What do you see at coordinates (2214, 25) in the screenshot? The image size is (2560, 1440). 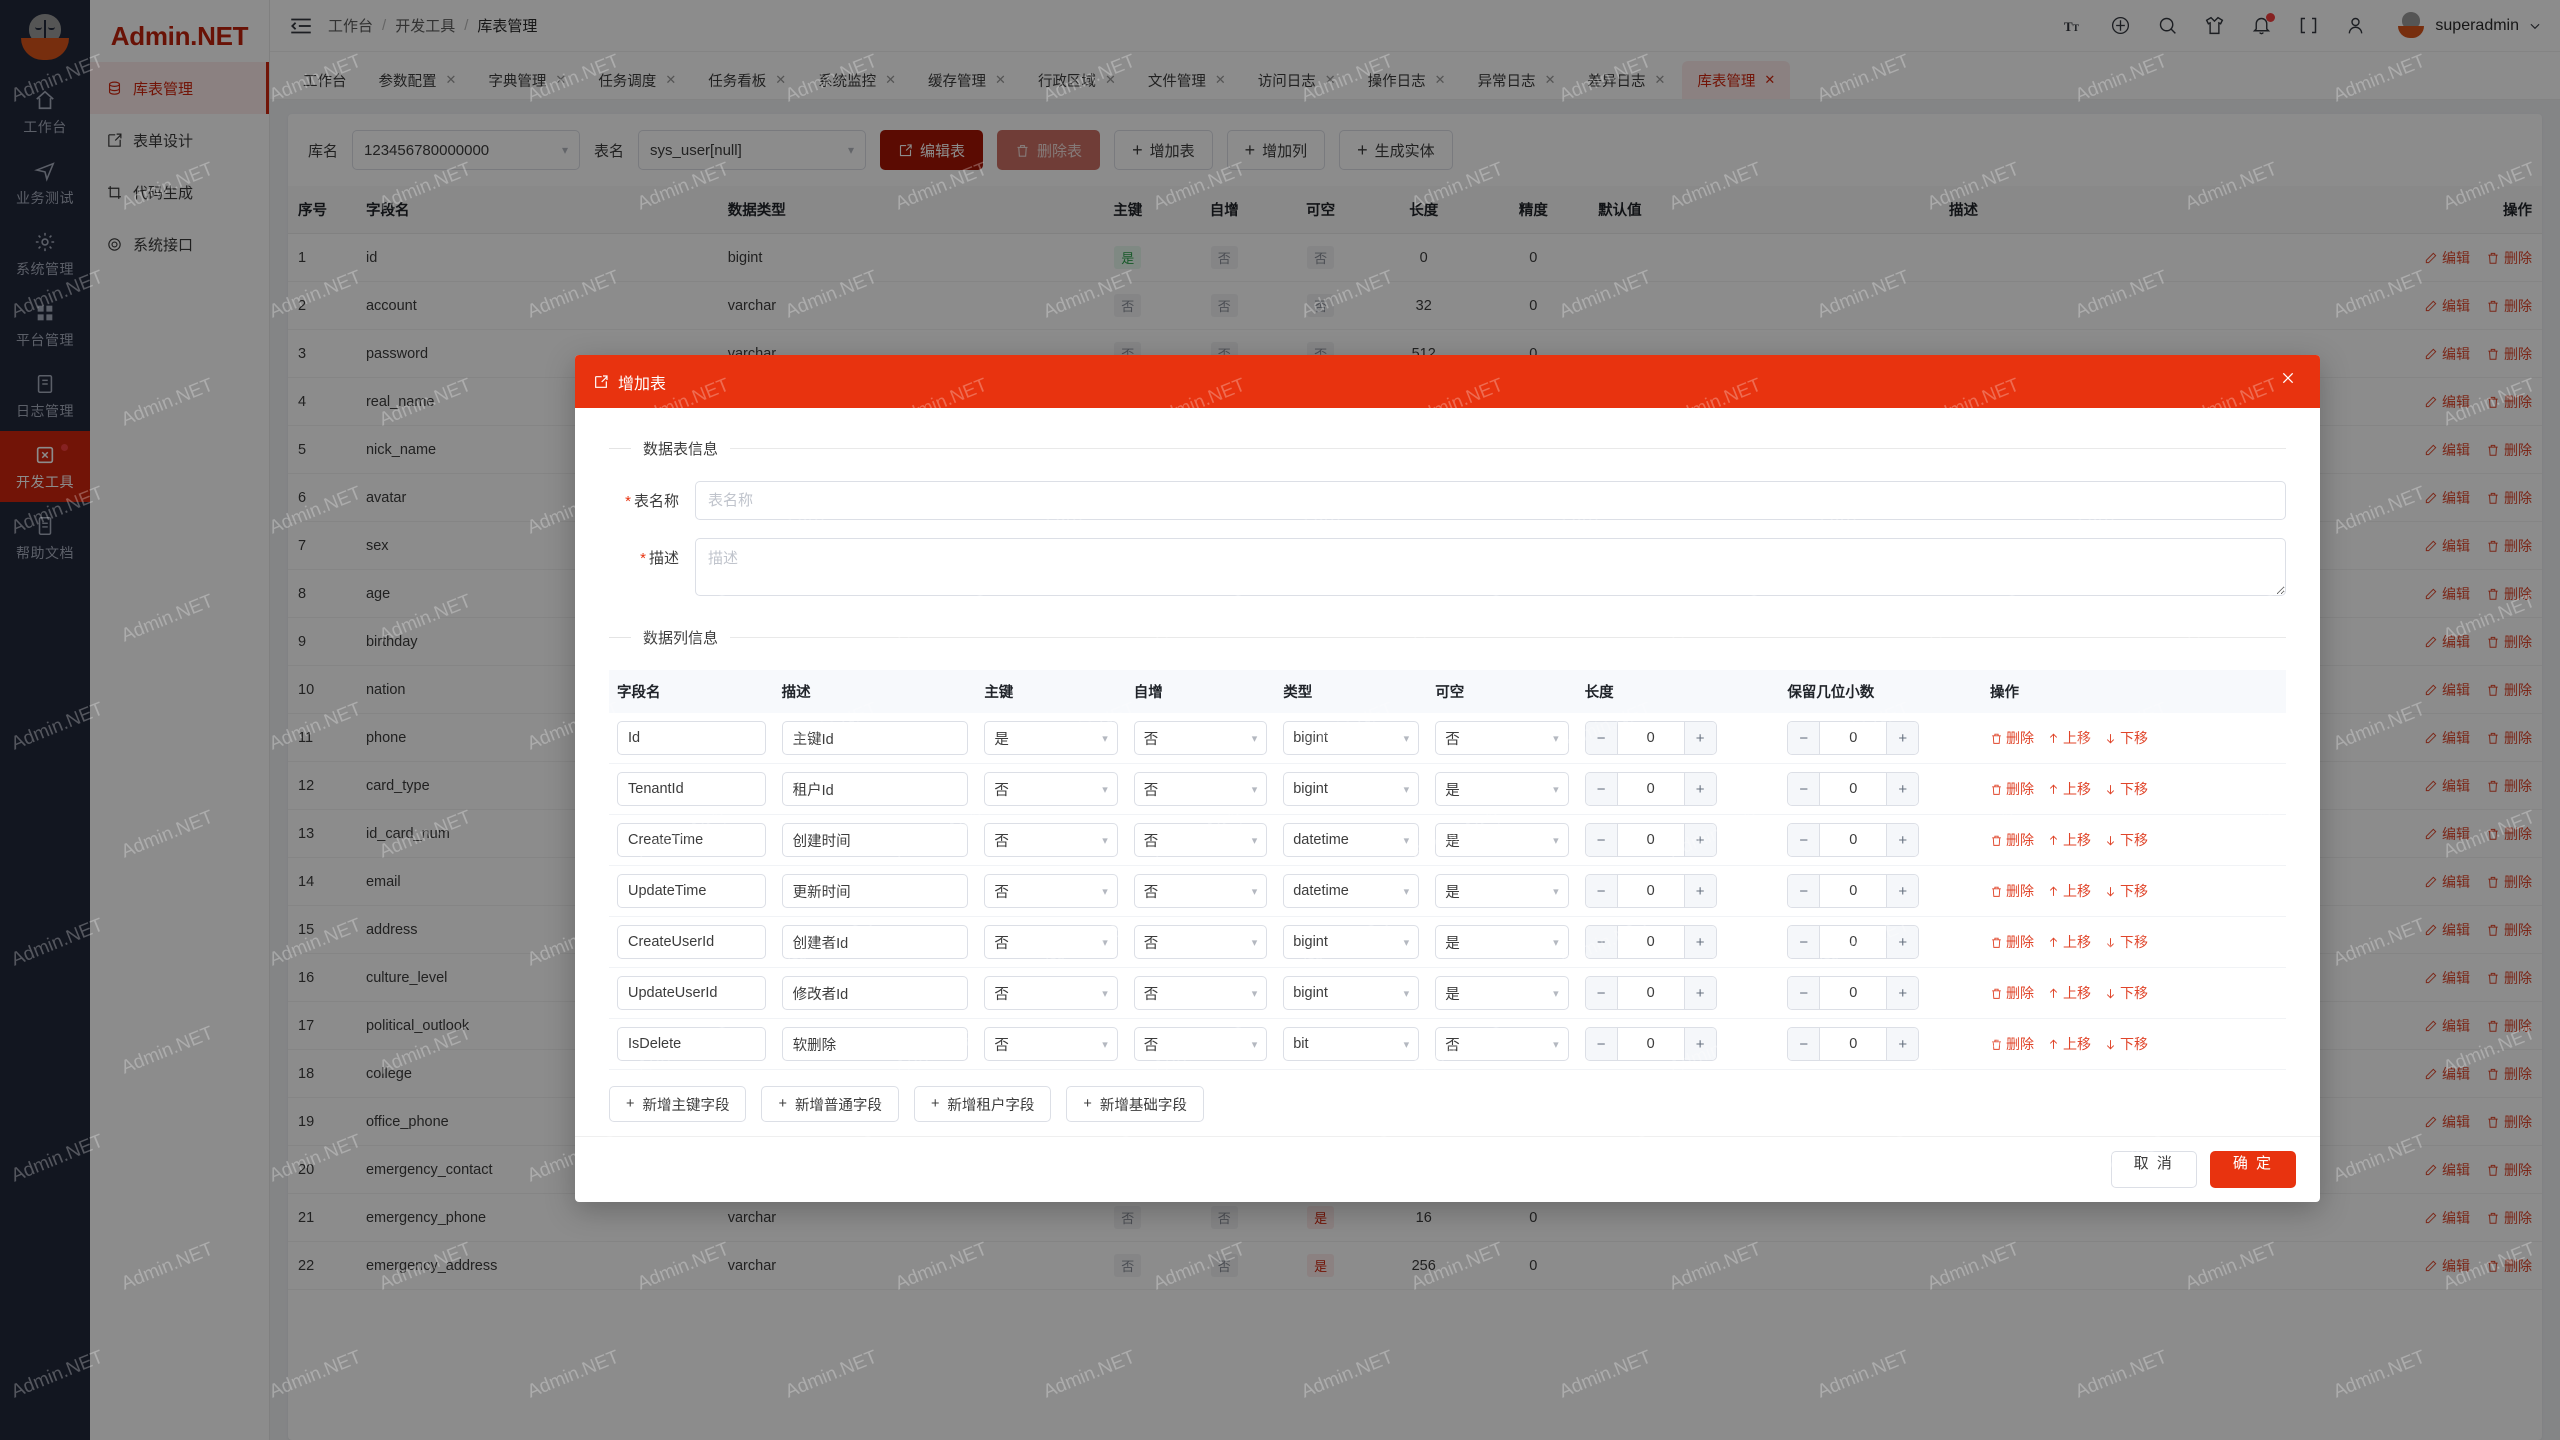 I see `theme-shirt-icon` at bounding box center [2214, 25].